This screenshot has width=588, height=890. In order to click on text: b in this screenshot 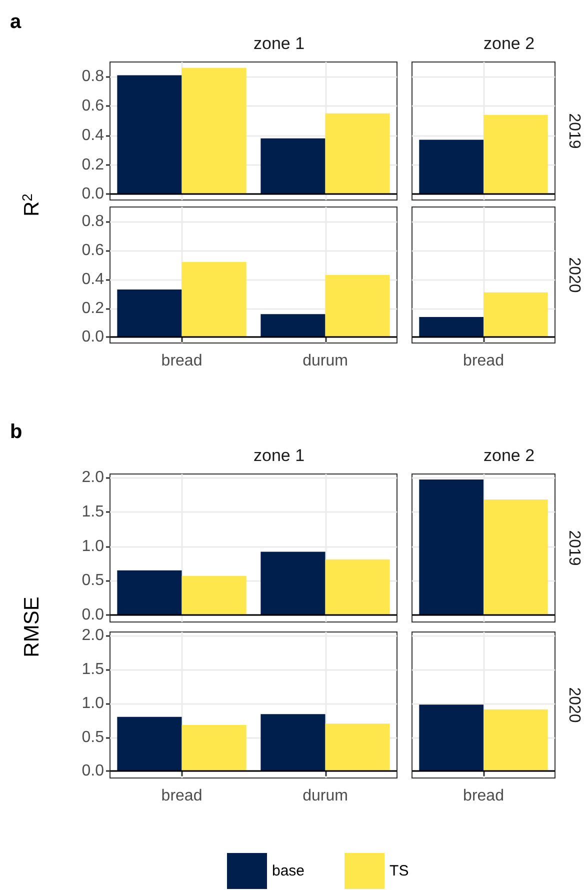, I will do `click(16, 432)`.